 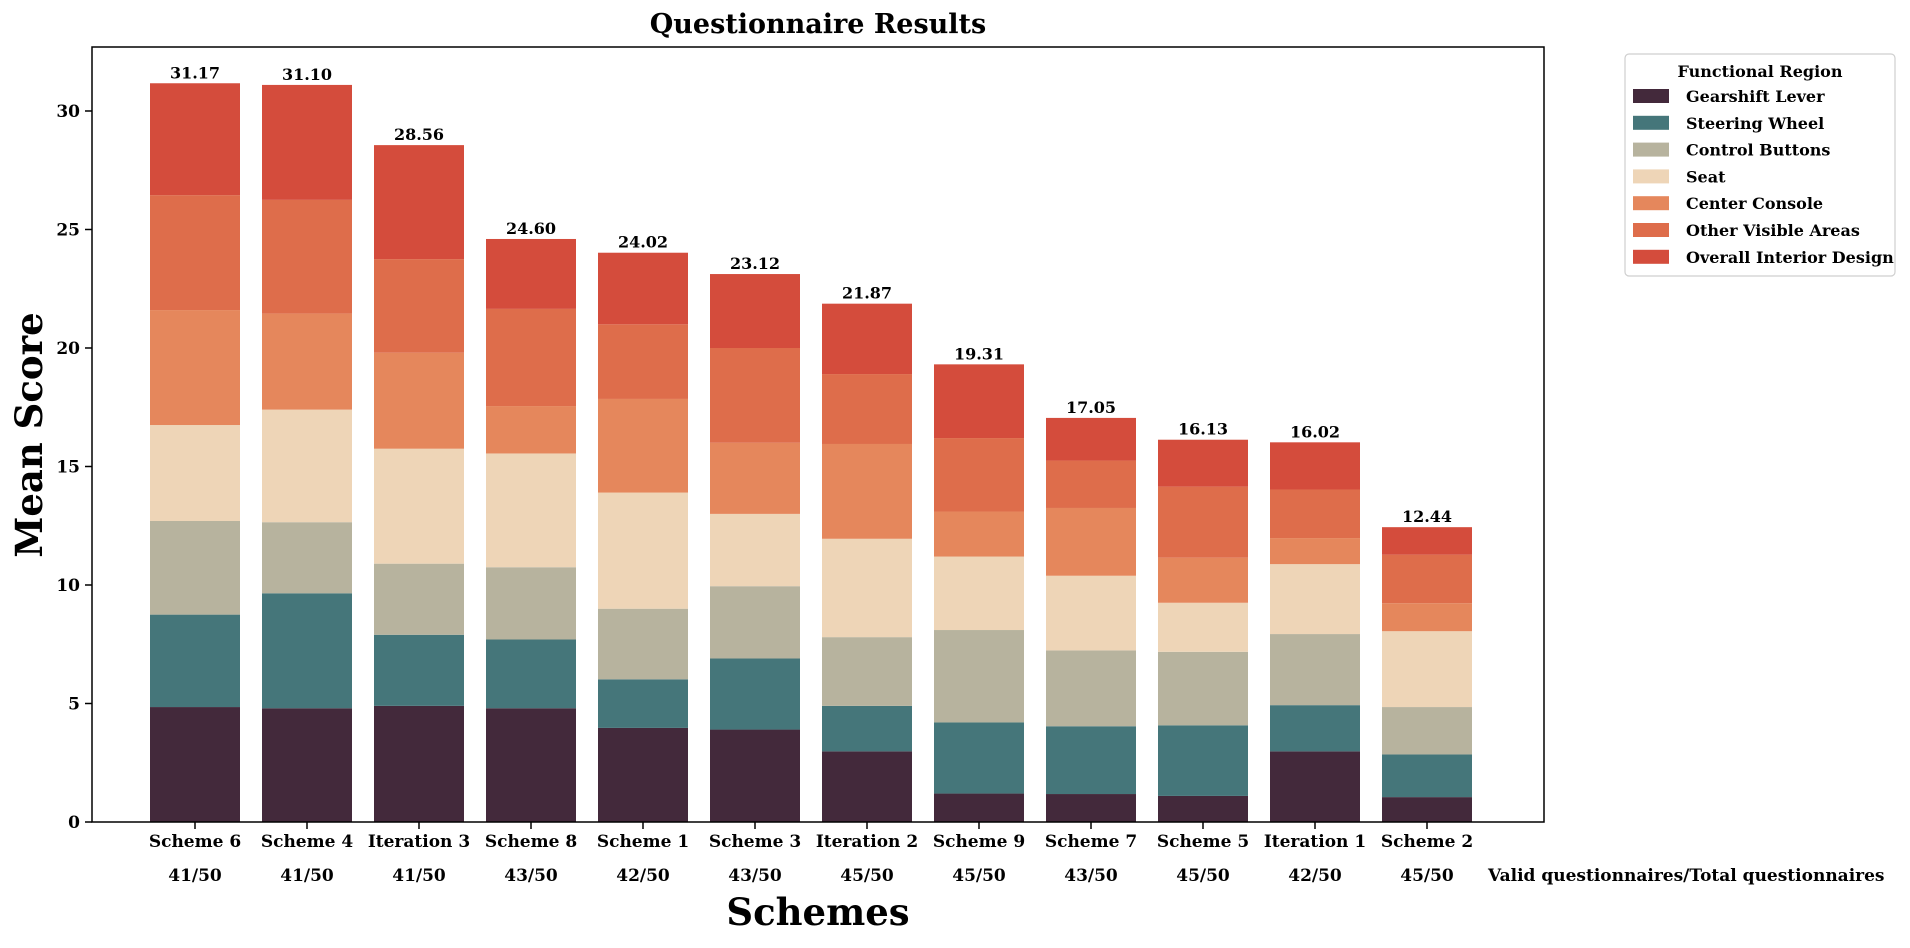 What do you see at coordinates (755, 263) in the screenshot?
I see `total-data-label: 23.12` at bounding box center [755, 263].